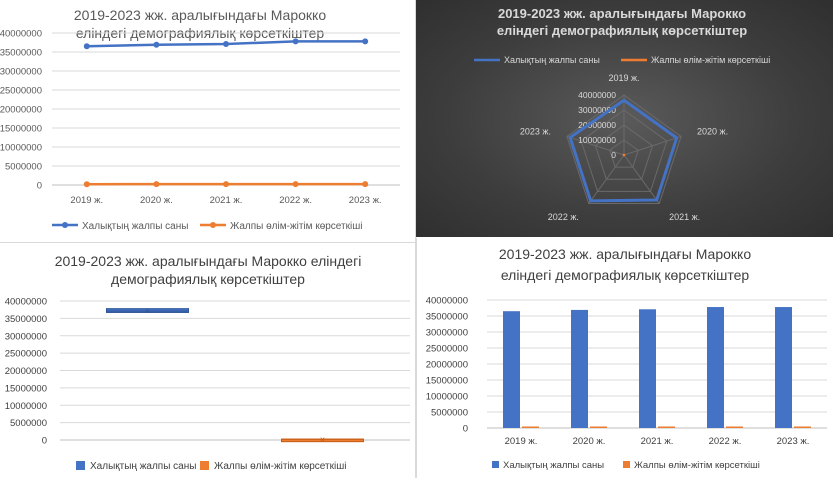  Describe the element at coordinates (597, 95) in the screenshot. I see `radial-tick-label: 40000000` at that location.